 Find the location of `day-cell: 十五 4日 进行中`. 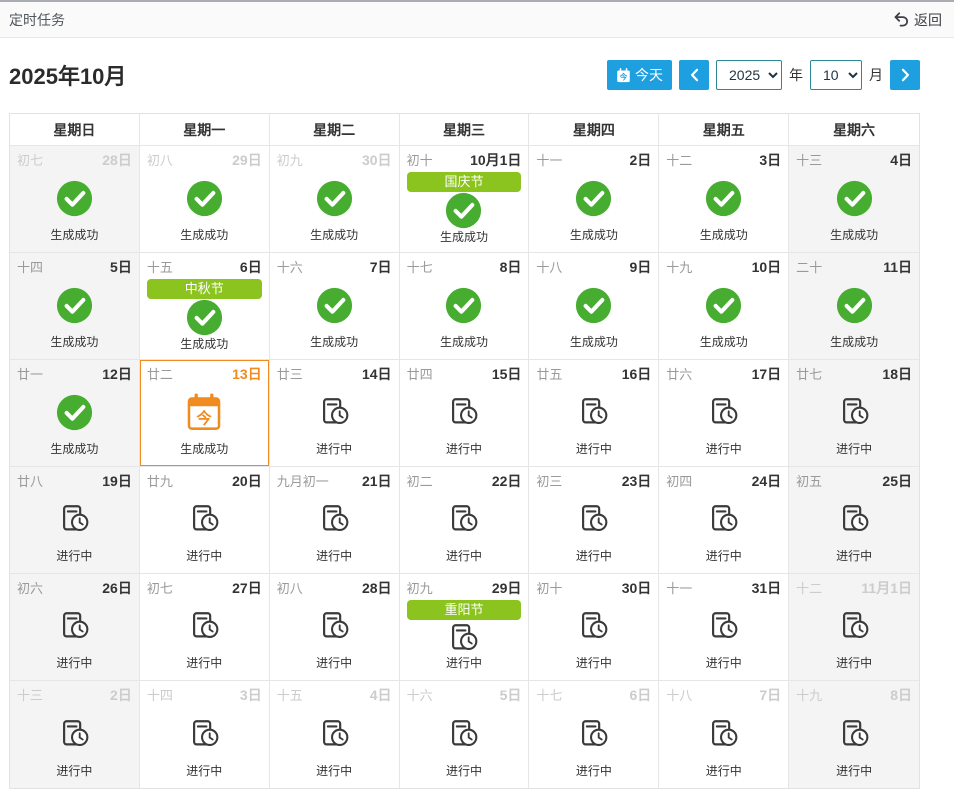

day-cell: 十五 4日 进行中 is located at coordinates (334, 734).